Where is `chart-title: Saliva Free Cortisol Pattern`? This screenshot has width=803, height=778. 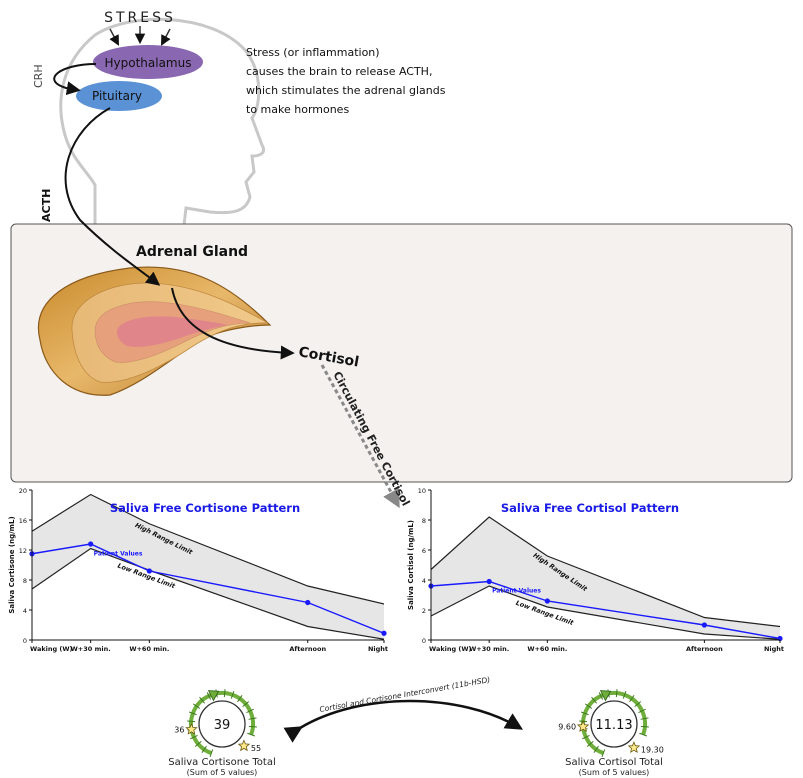 chart-title: Saliva Free Cortisol Pattern is located at coordinates (590, 508).